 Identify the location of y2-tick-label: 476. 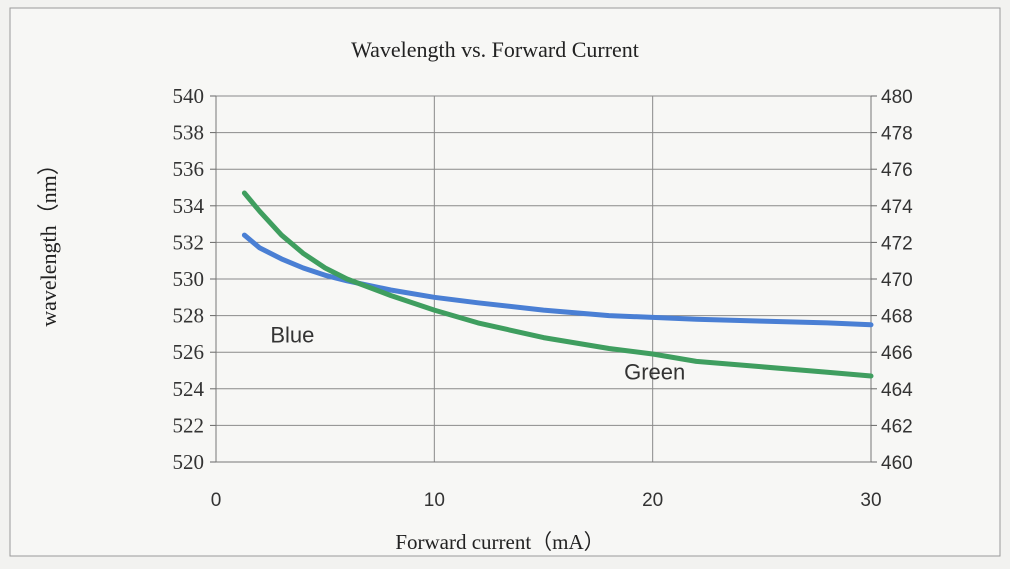
(897, 170).